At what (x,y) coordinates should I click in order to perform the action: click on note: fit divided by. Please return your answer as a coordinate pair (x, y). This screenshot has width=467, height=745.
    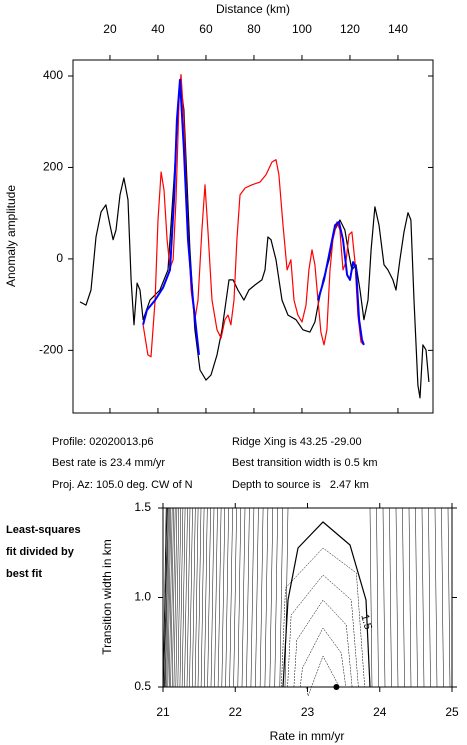
    Looking at the image, I should click on (40, 552).